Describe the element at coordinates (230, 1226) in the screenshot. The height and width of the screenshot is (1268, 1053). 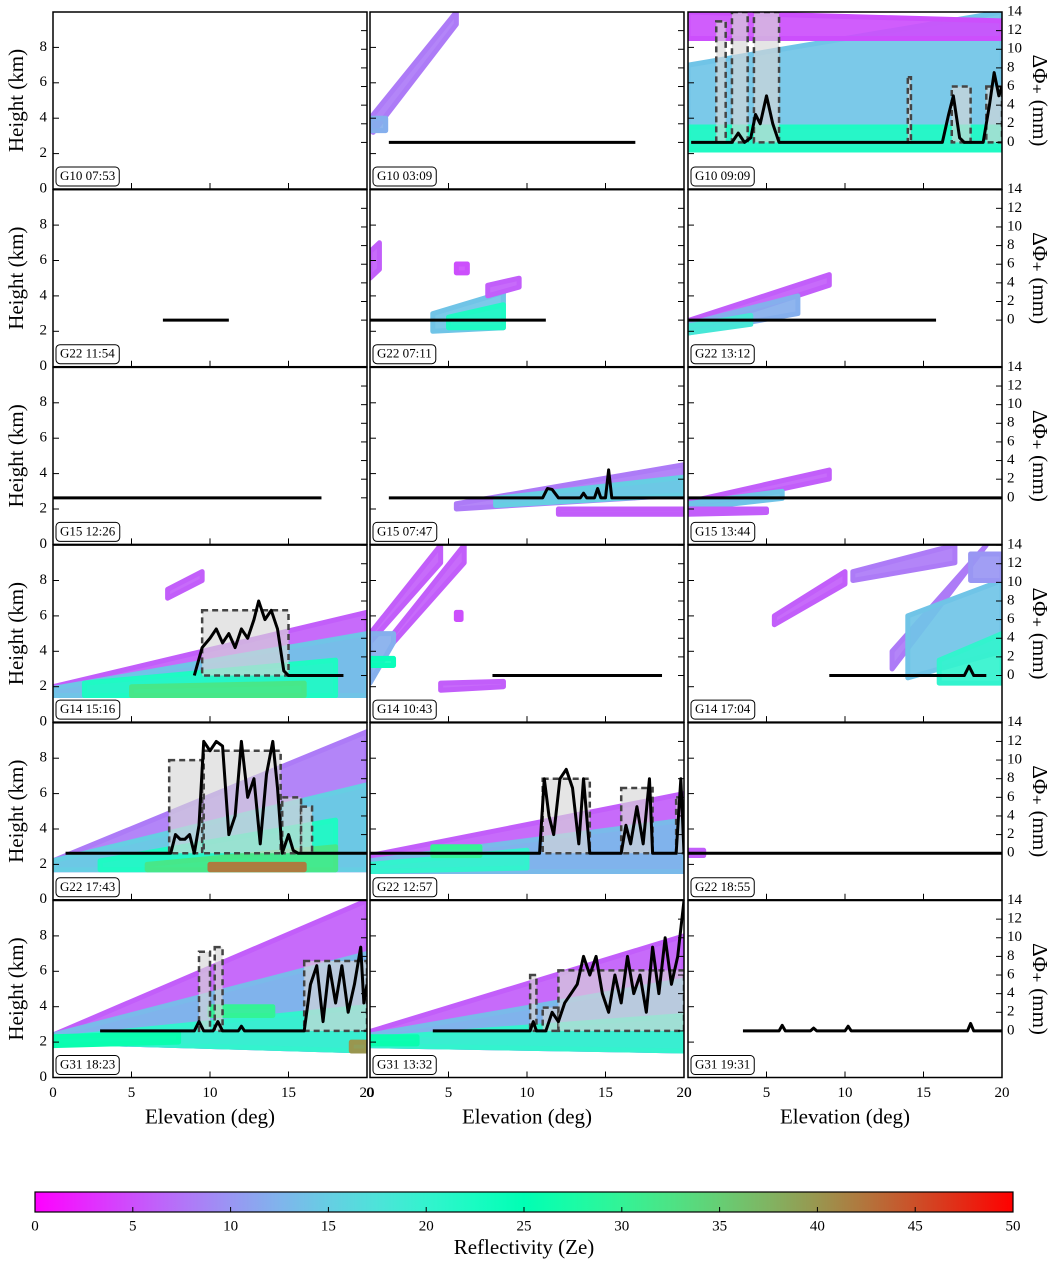
I see `colorbar-tick-label: 10` at that location.